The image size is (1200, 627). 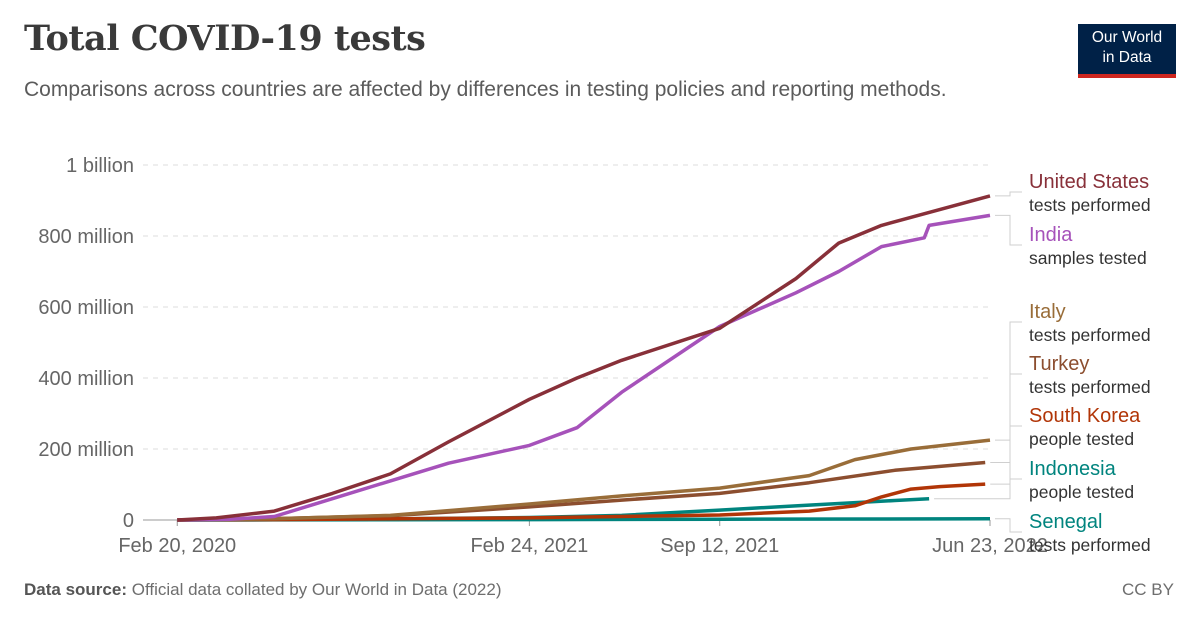 What do you see at coordinates (1081, 439) in the screenshot?
I see `legend-note-south-korea: people tested` at bounding box center [1081, 439].